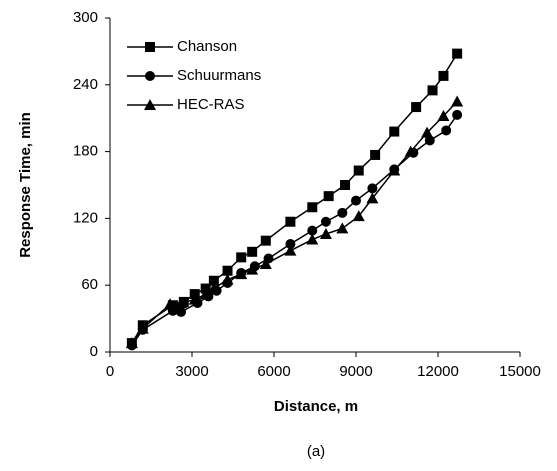 This screenshot has height=471, width=557. What do you see at coordinates (85, 84) in the screenshot?
I see `y-tick-label: 240` at bounding box center [85, 84].